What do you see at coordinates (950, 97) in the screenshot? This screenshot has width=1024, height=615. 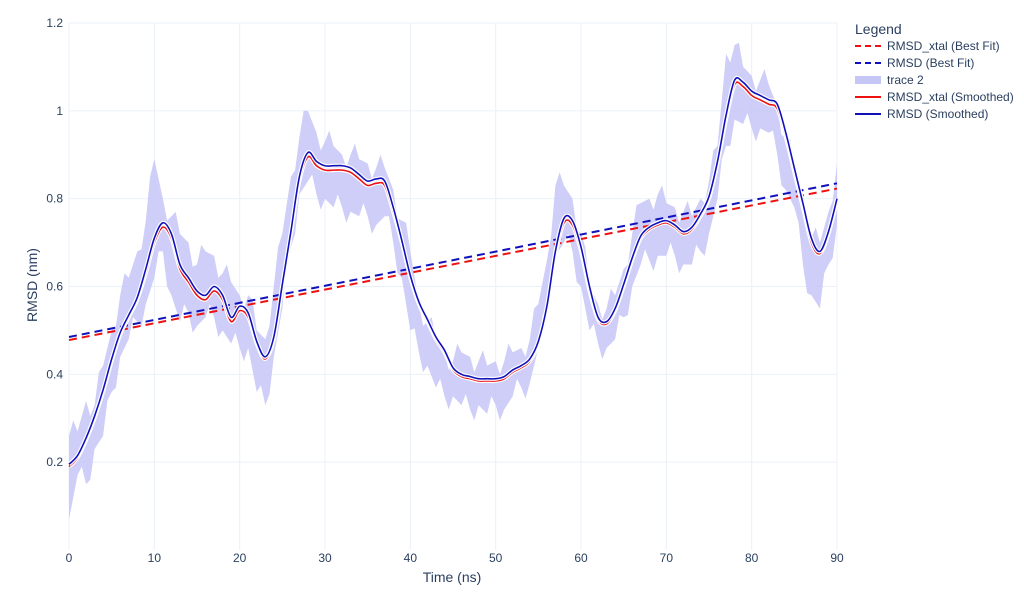 I see `legend-label: RMSD_xtal (Smoothed)` at bounding box center [950, 97].